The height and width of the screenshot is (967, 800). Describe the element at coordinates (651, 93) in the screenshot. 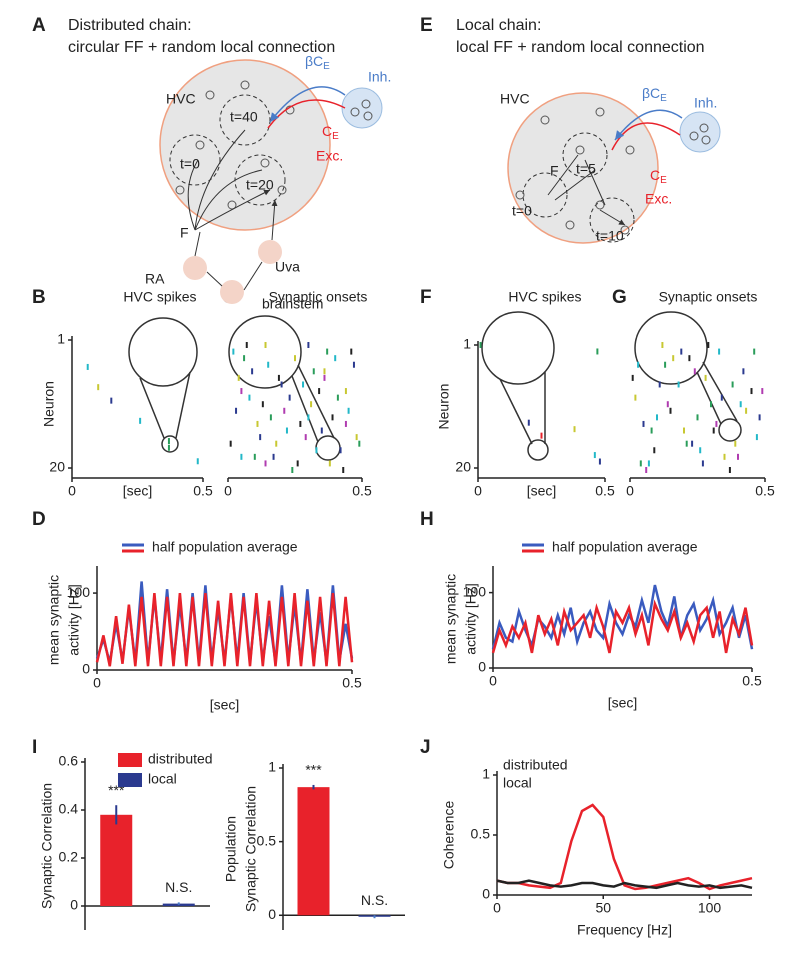

I see `diagram-label: βC` at that location.